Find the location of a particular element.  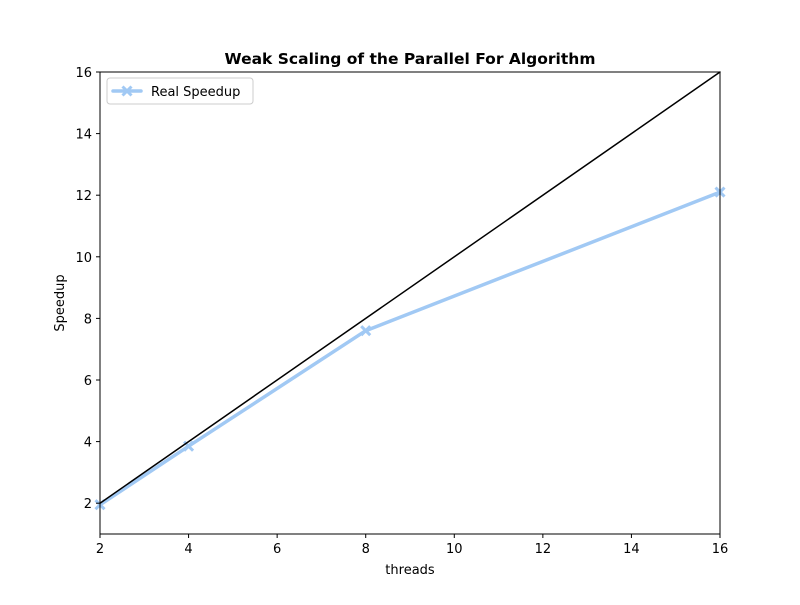

x-tick-label: 8 is located at coordinates (366, 549).